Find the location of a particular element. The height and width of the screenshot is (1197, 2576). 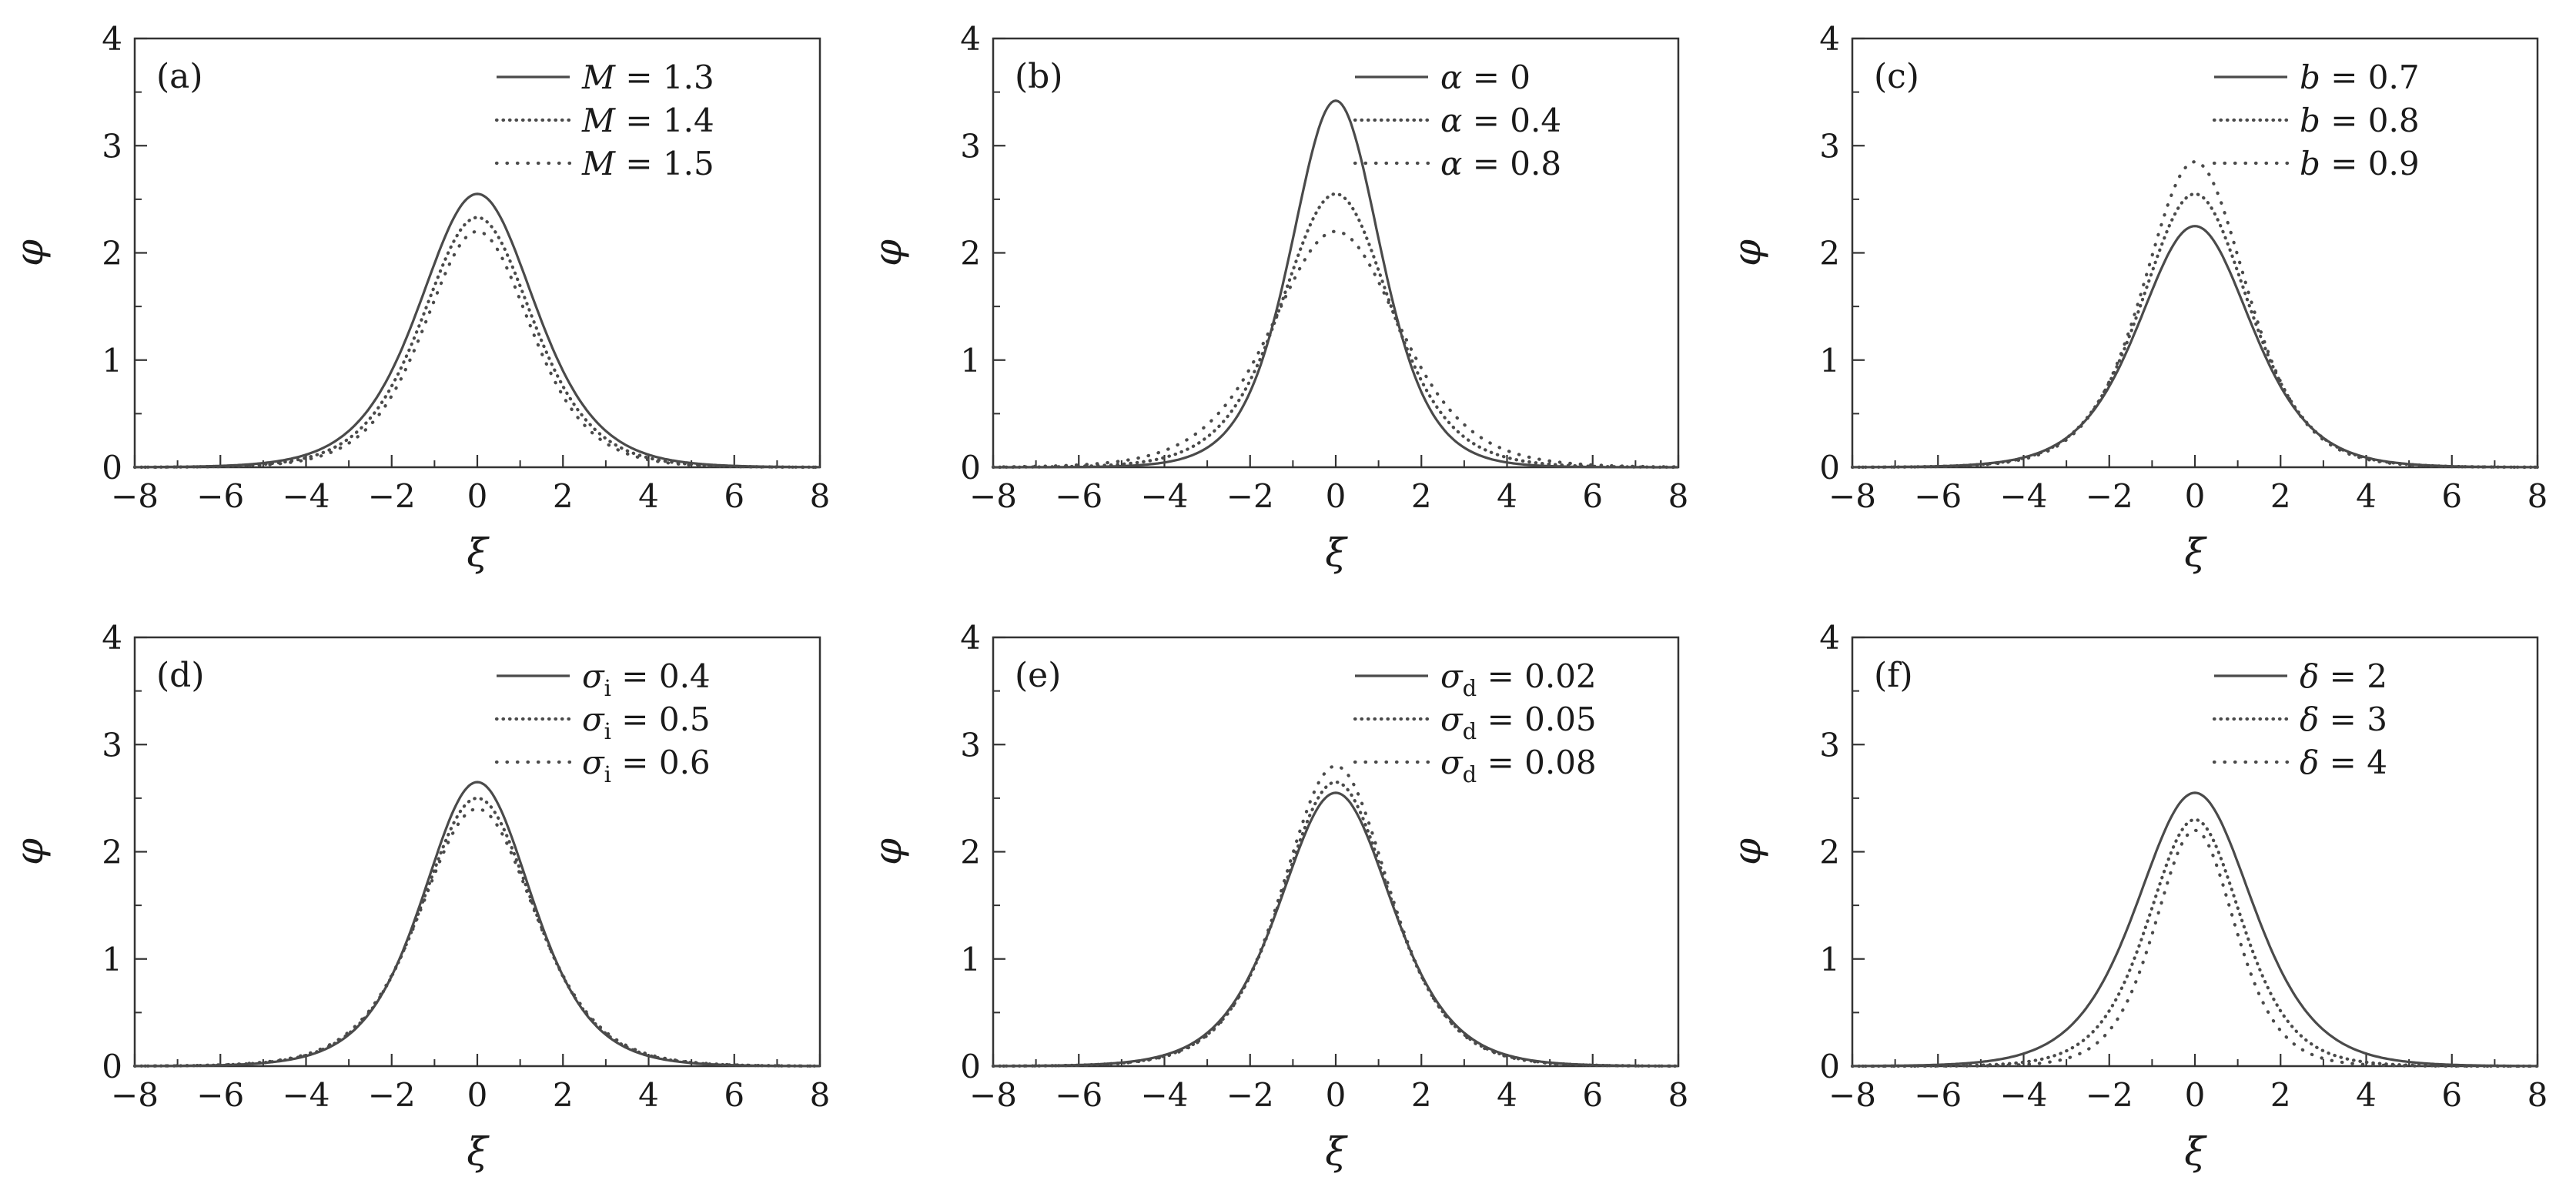

legend-label: b = 0.7 is located at coordinates (2360, 78).